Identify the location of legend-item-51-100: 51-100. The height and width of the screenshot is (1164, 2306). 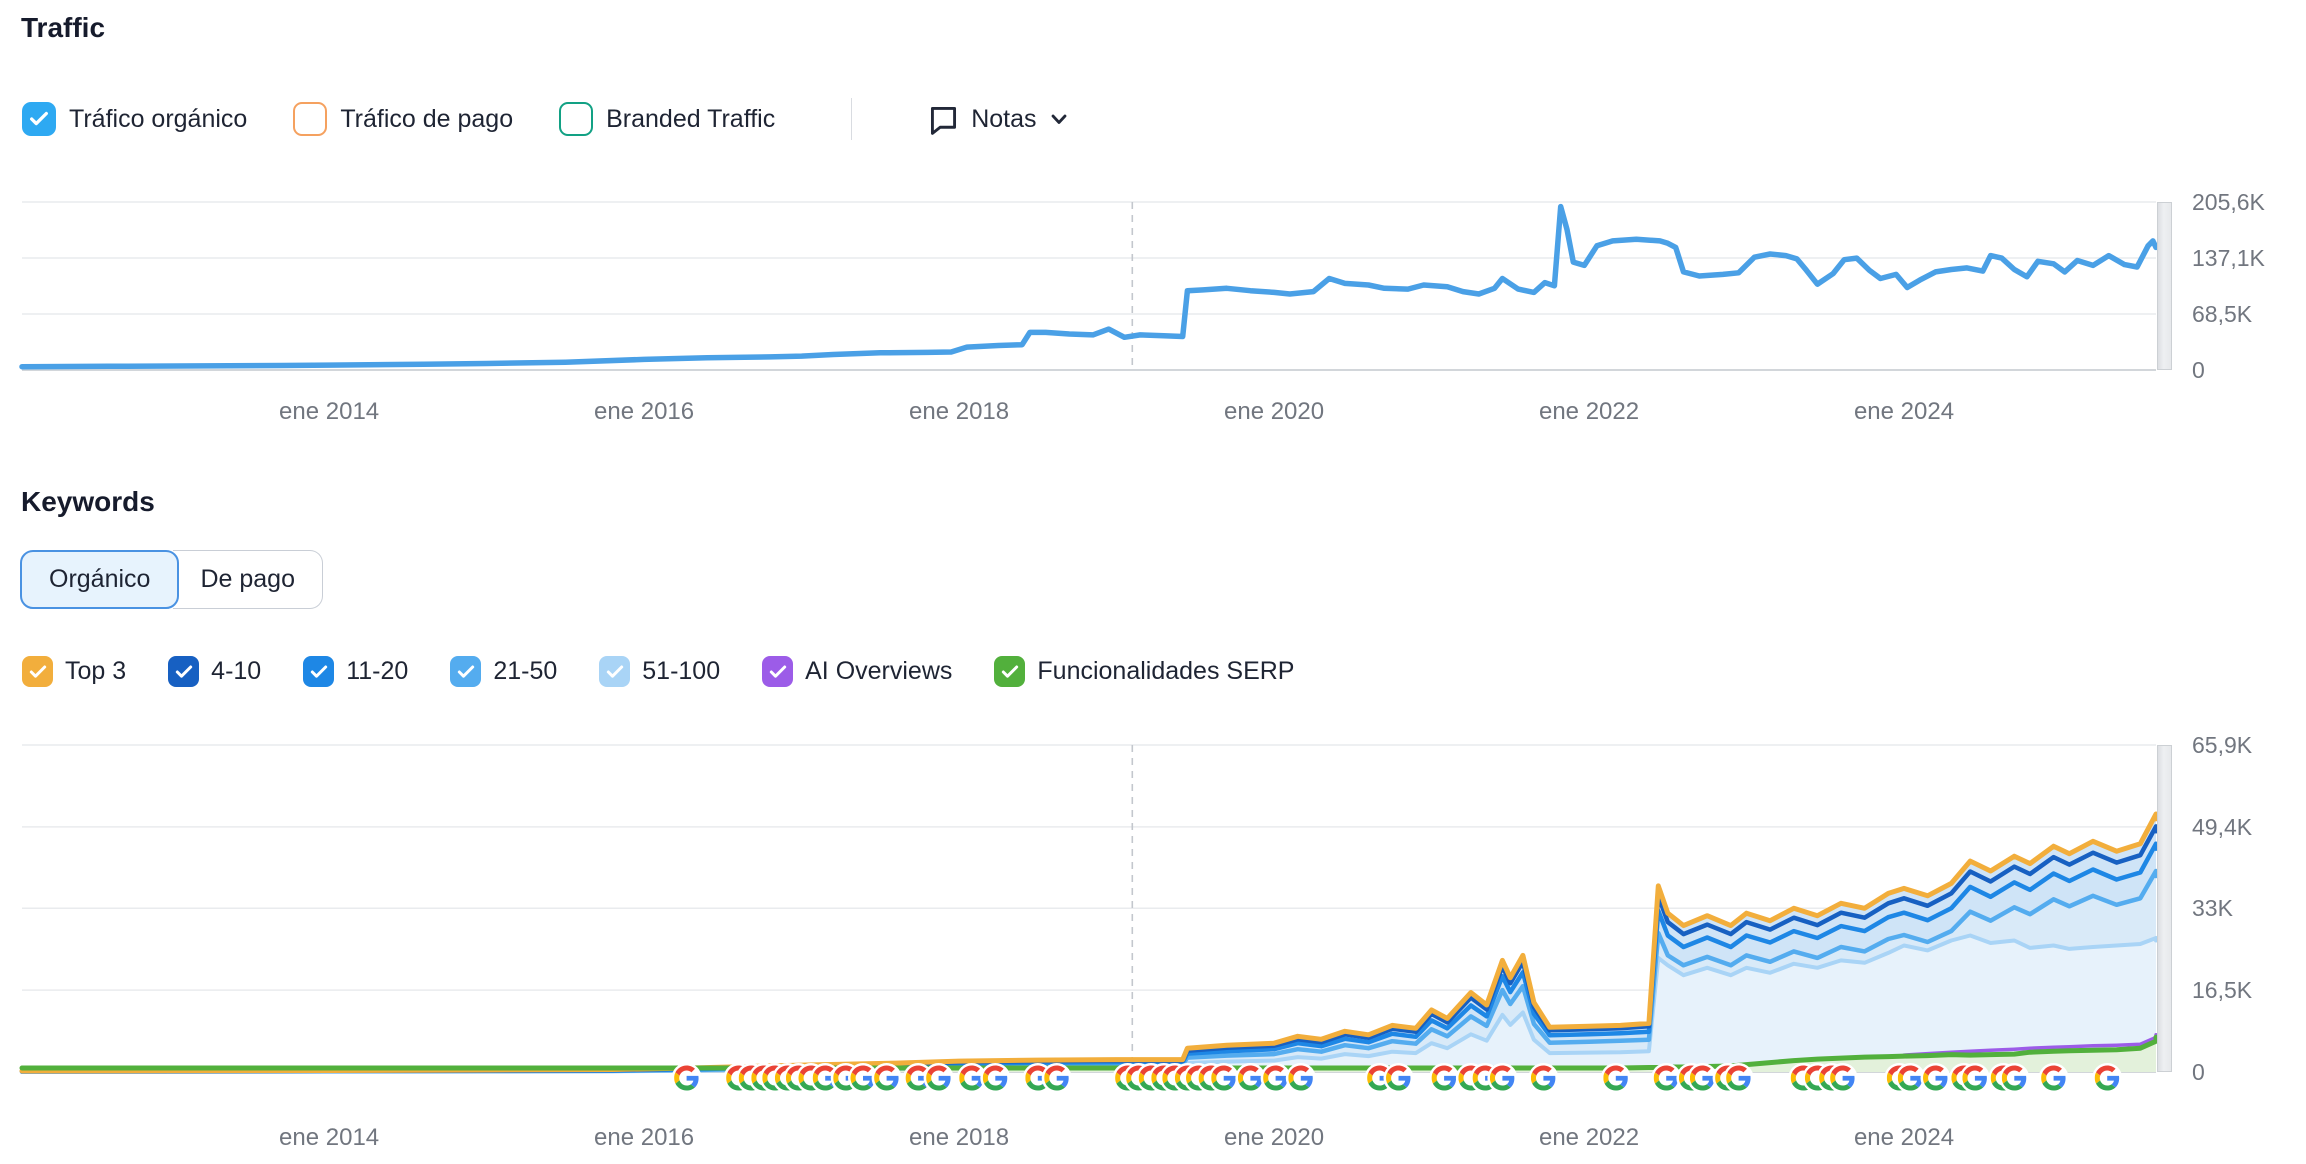
(659, 671).